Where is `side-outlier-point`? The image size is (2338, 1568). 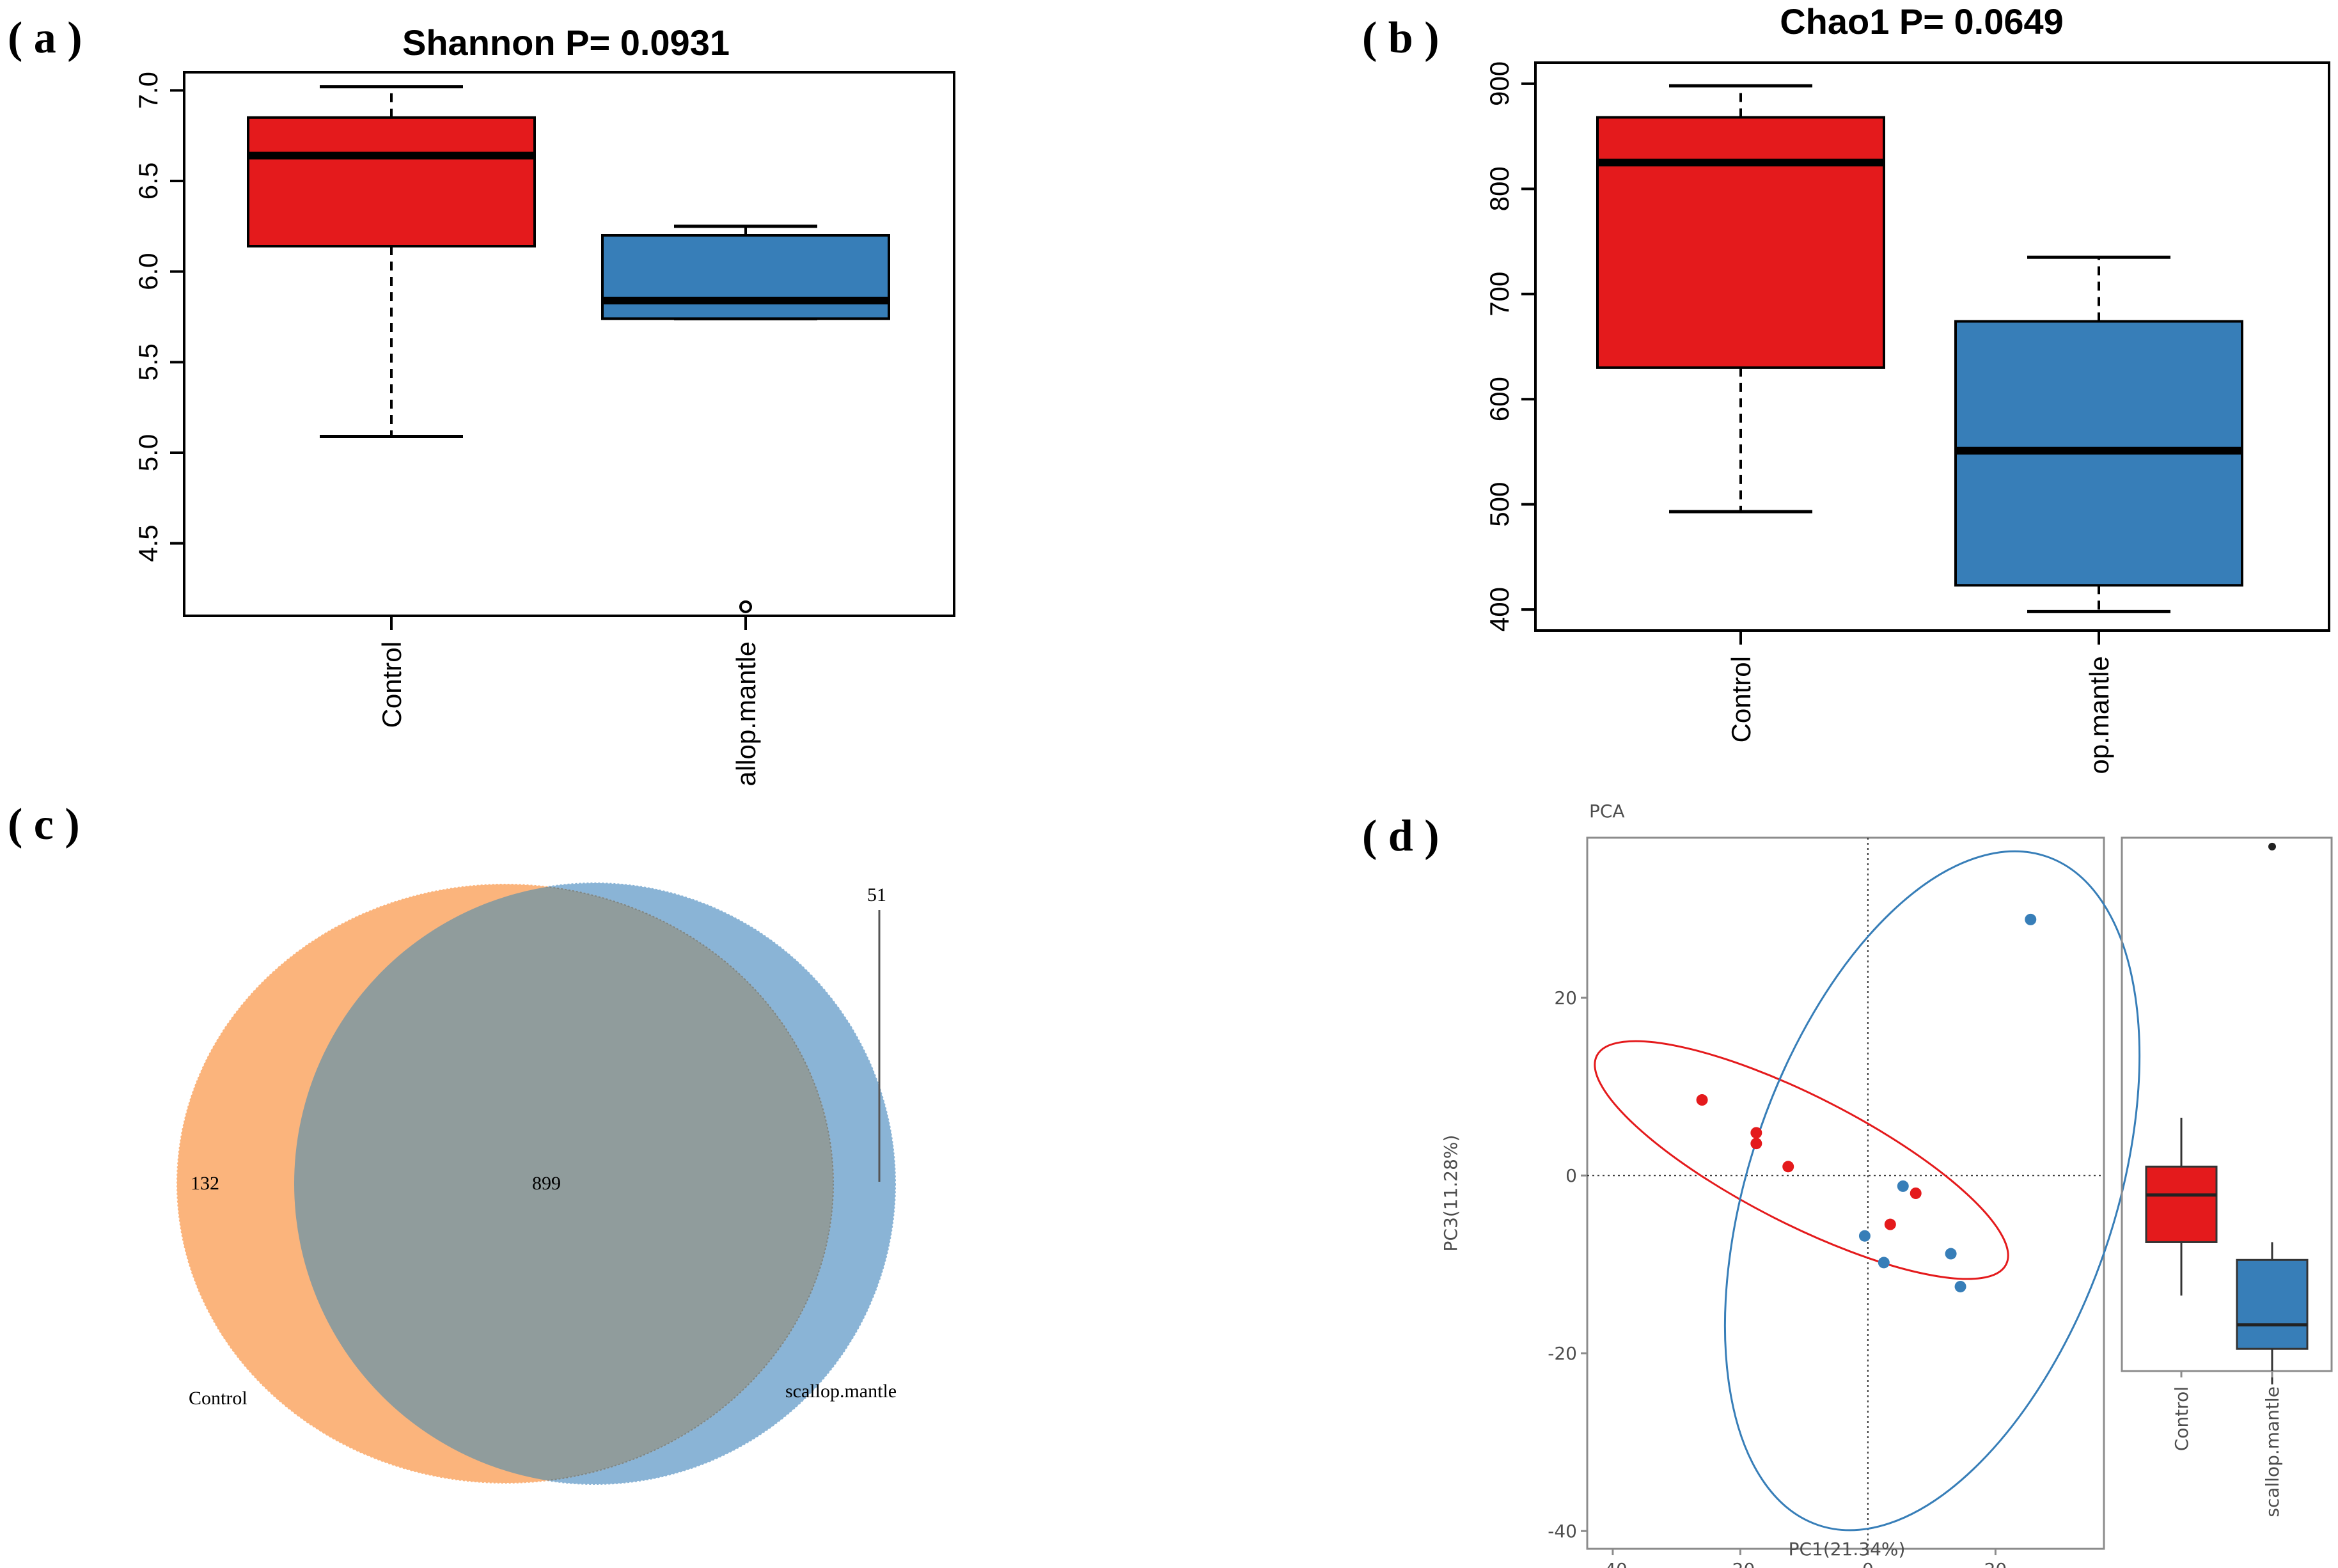 side-outlier-point is located at coordinates (2272, 846).